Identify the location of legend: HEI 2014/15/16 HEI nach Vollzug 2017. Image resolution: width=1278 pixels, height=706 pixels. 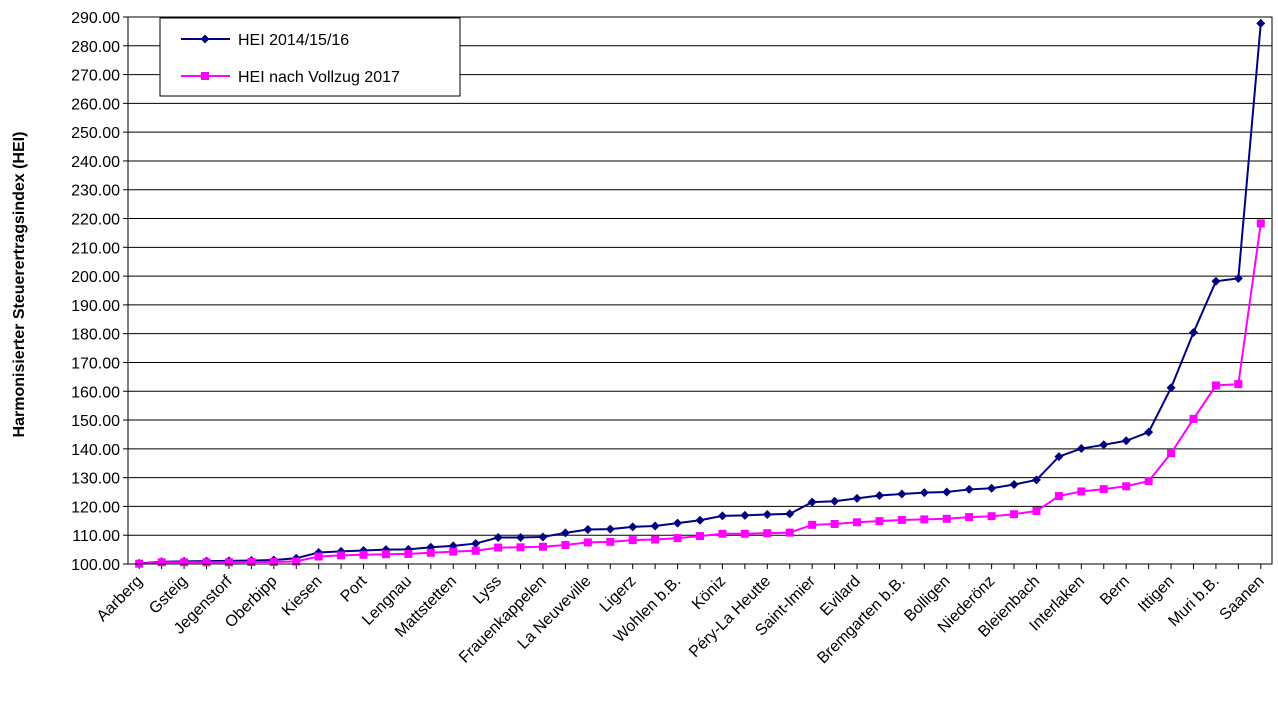
(310, 57).